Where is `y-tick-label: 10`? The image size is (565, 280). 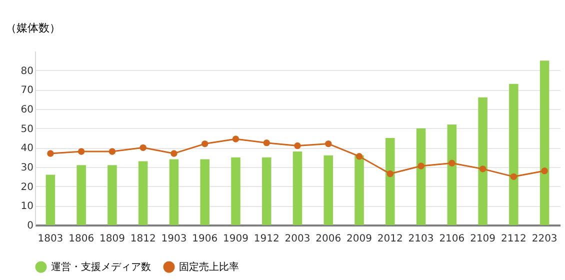
y-tick-label: 10 is located at coordinates (27, 206).